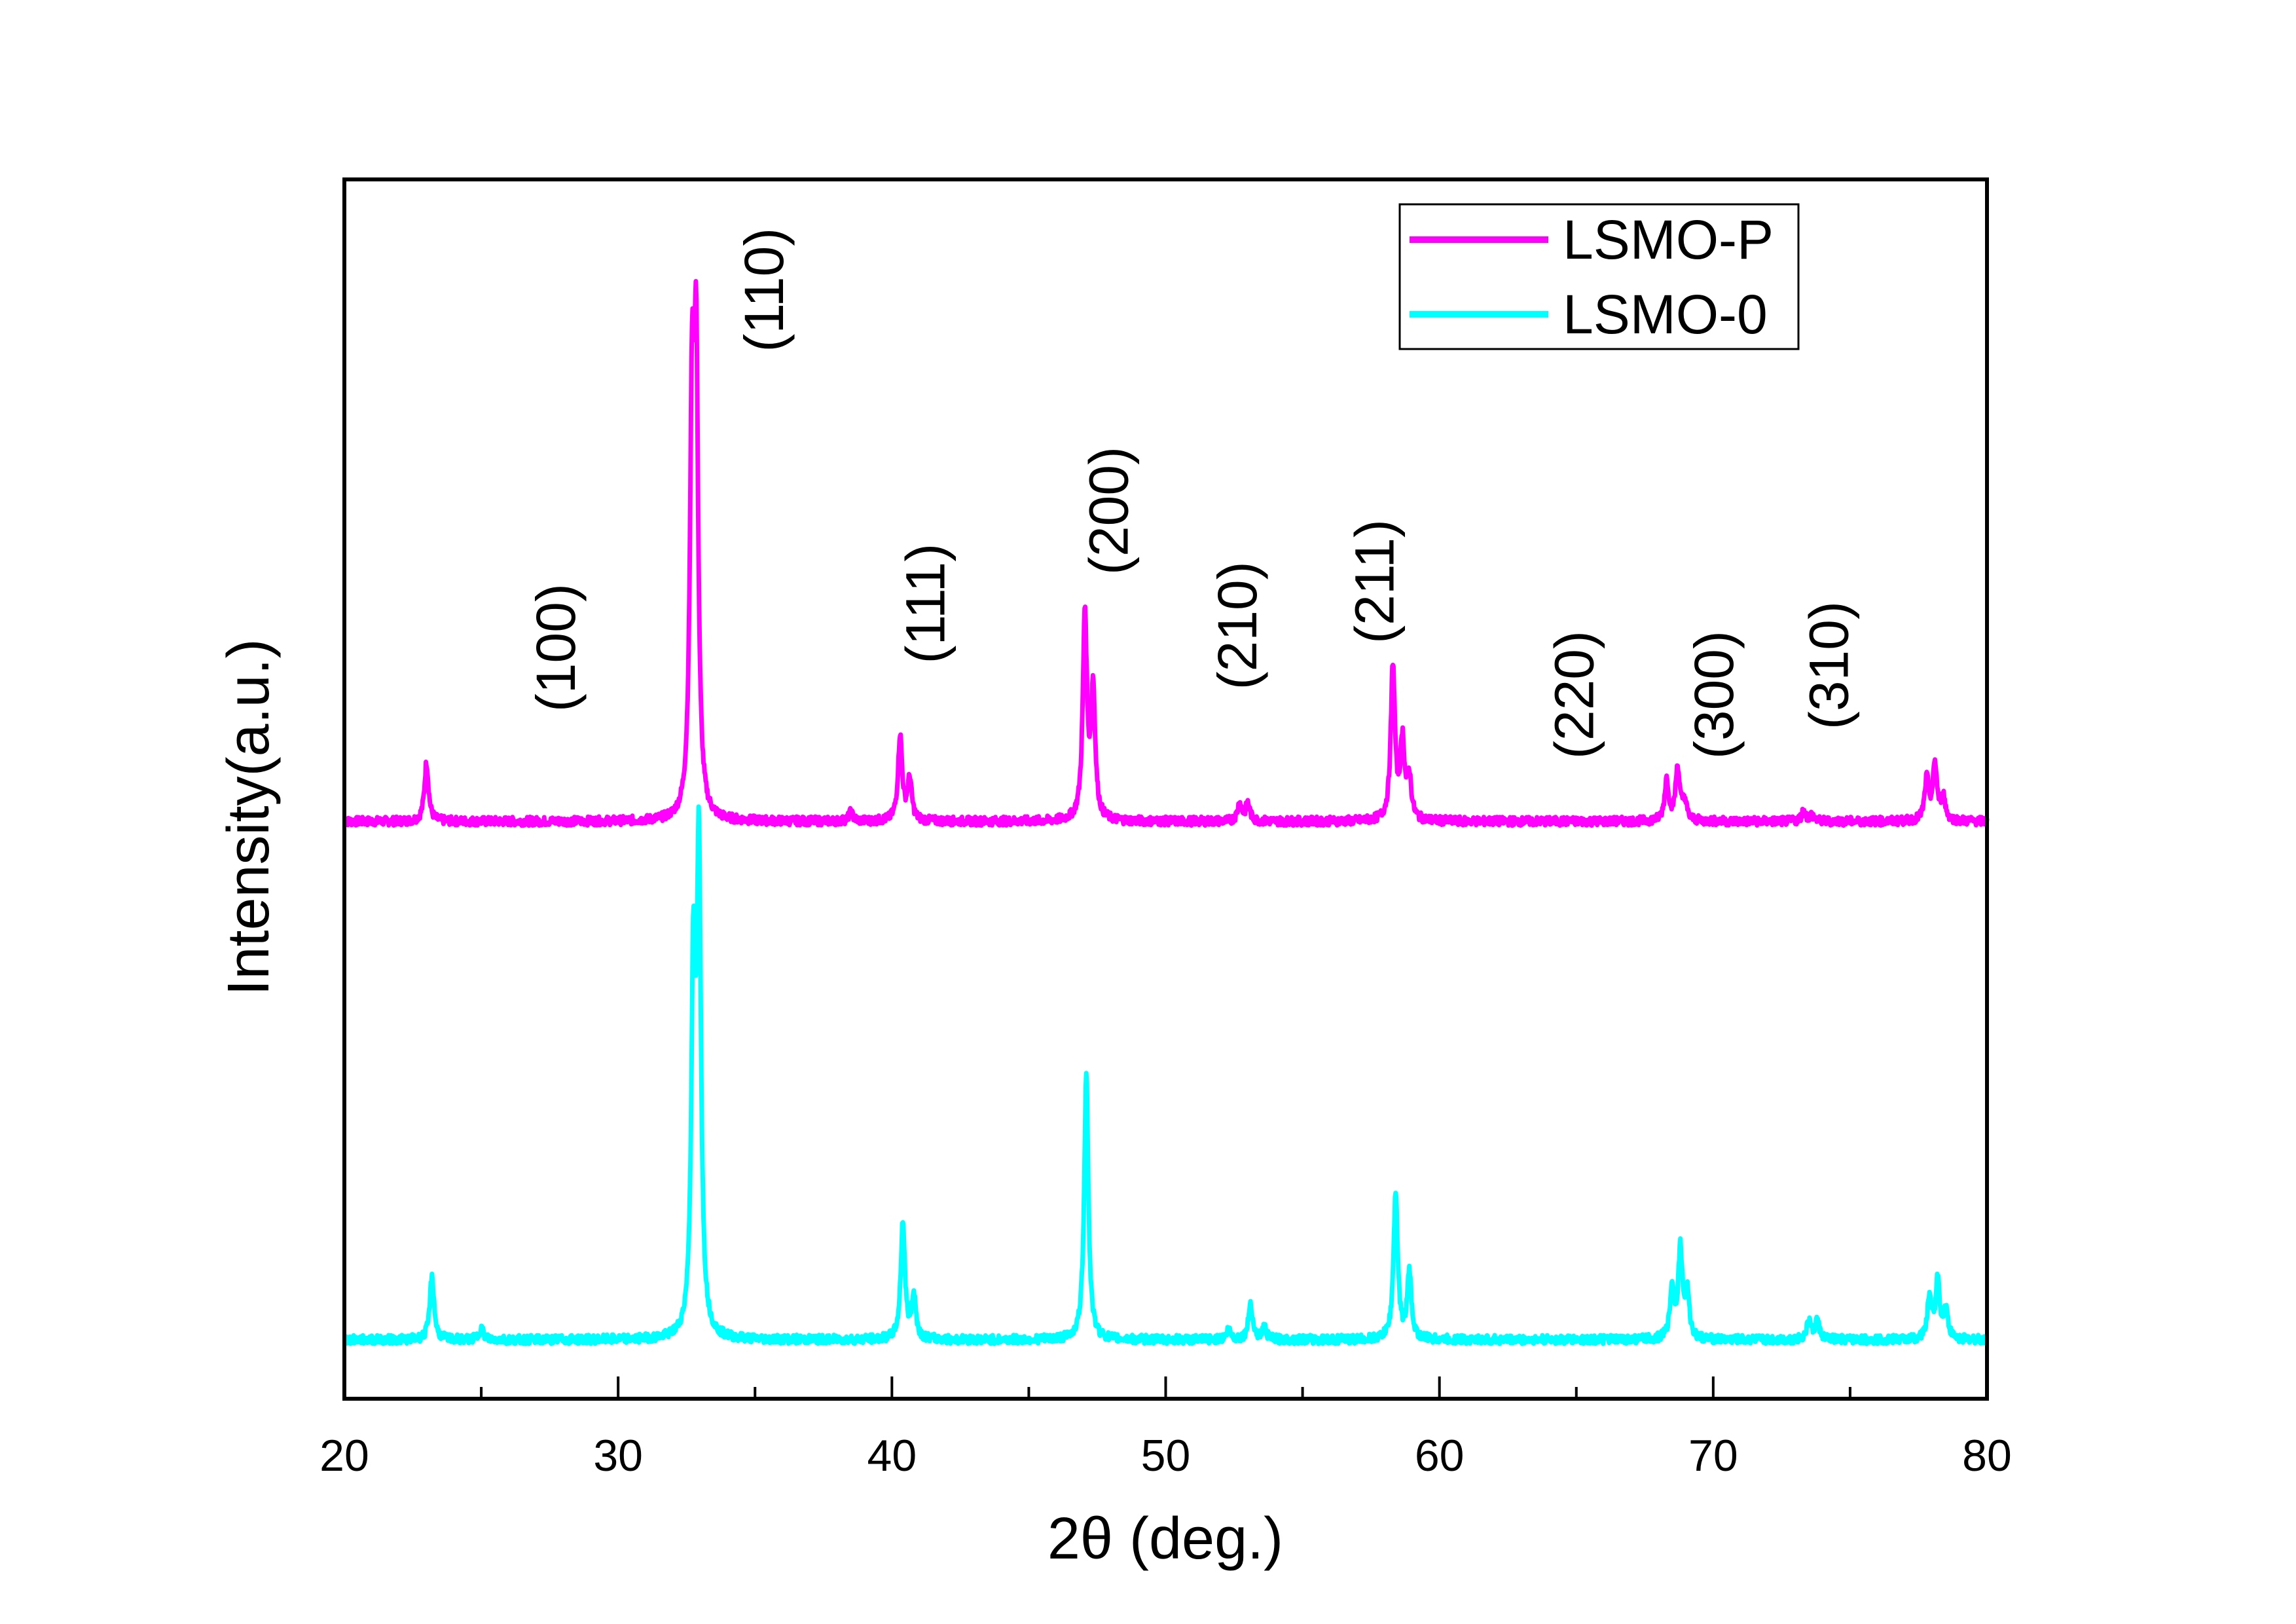  I want to click on peak-label: (220), so click(1574, 695).